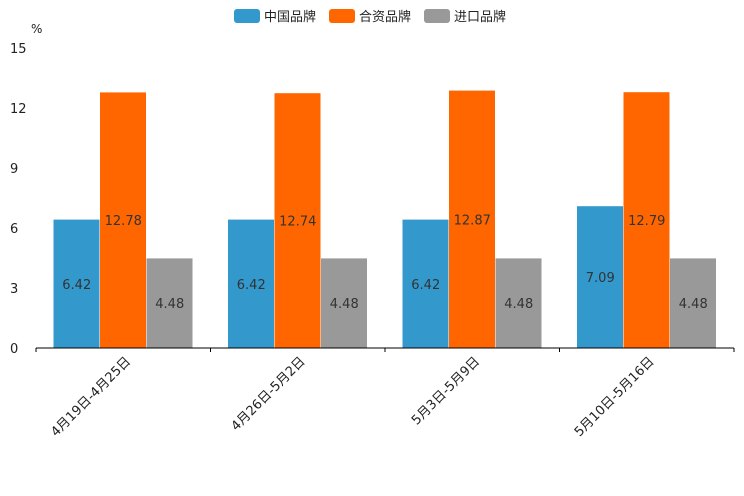 The width and height of the screenshot is (744, 496). I want to click on legend-label: 合资品牌, so click(385, 17).